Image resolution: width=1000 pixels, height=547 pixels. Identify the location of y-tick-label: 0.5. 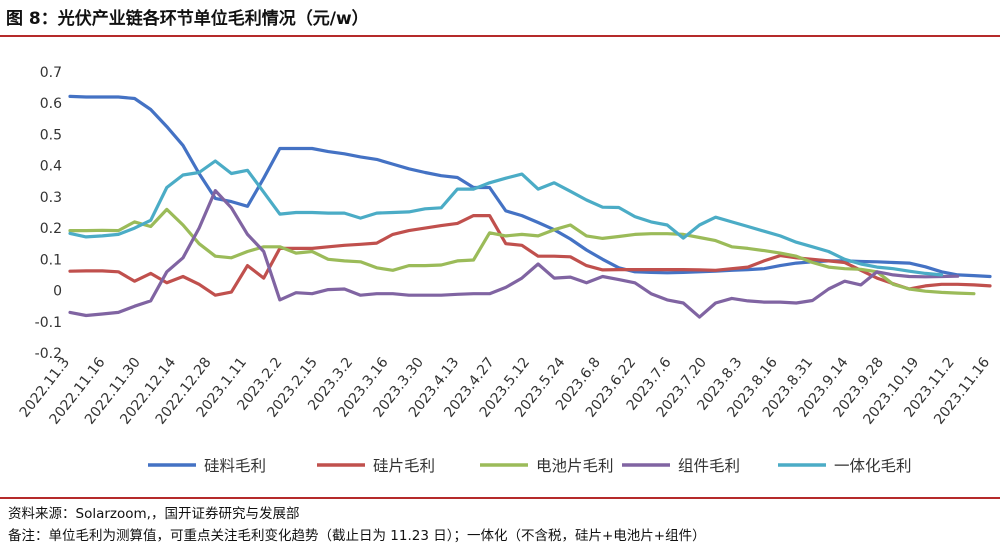
(51, 135).